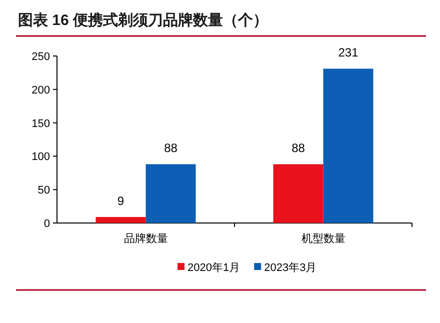 The width and height of the screenshot is (440, 323). What do you see at coordinates (323, 239) in the screenshot?
I see `x-tick-label: 机型数量` at bounding box center [323, 239].